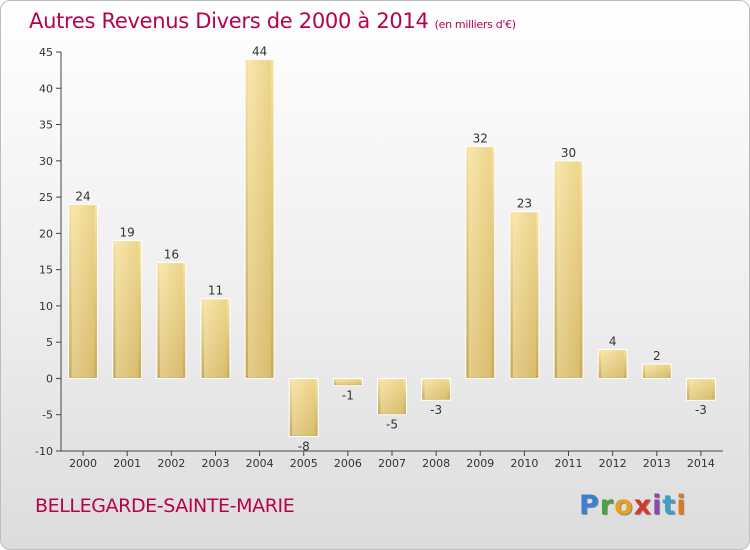 This screenshot has width=750, height=550. What do you see at coordinates (171, 254) in the screenshot?
I see `data-label: 16` at bounding box center [171, 254].